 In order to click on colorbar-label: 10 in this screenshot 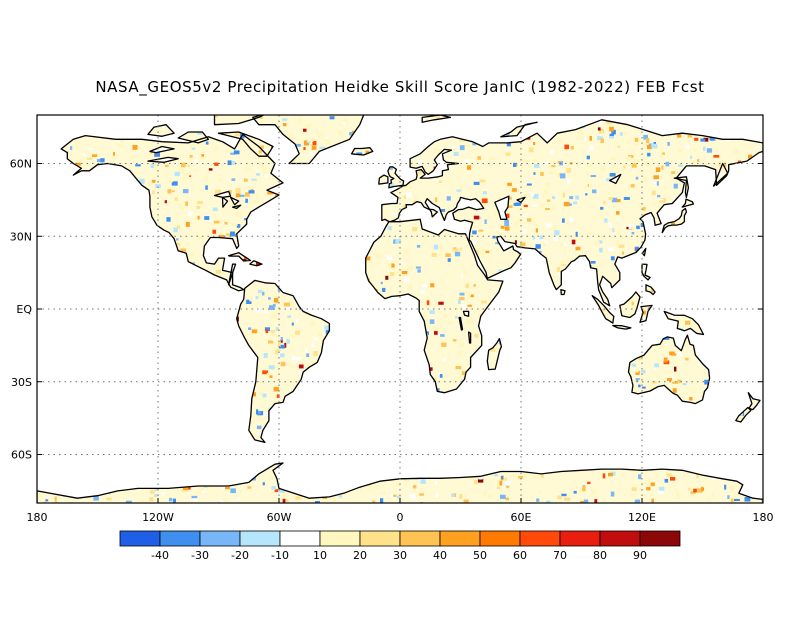, I will do `click(320, 555)`.